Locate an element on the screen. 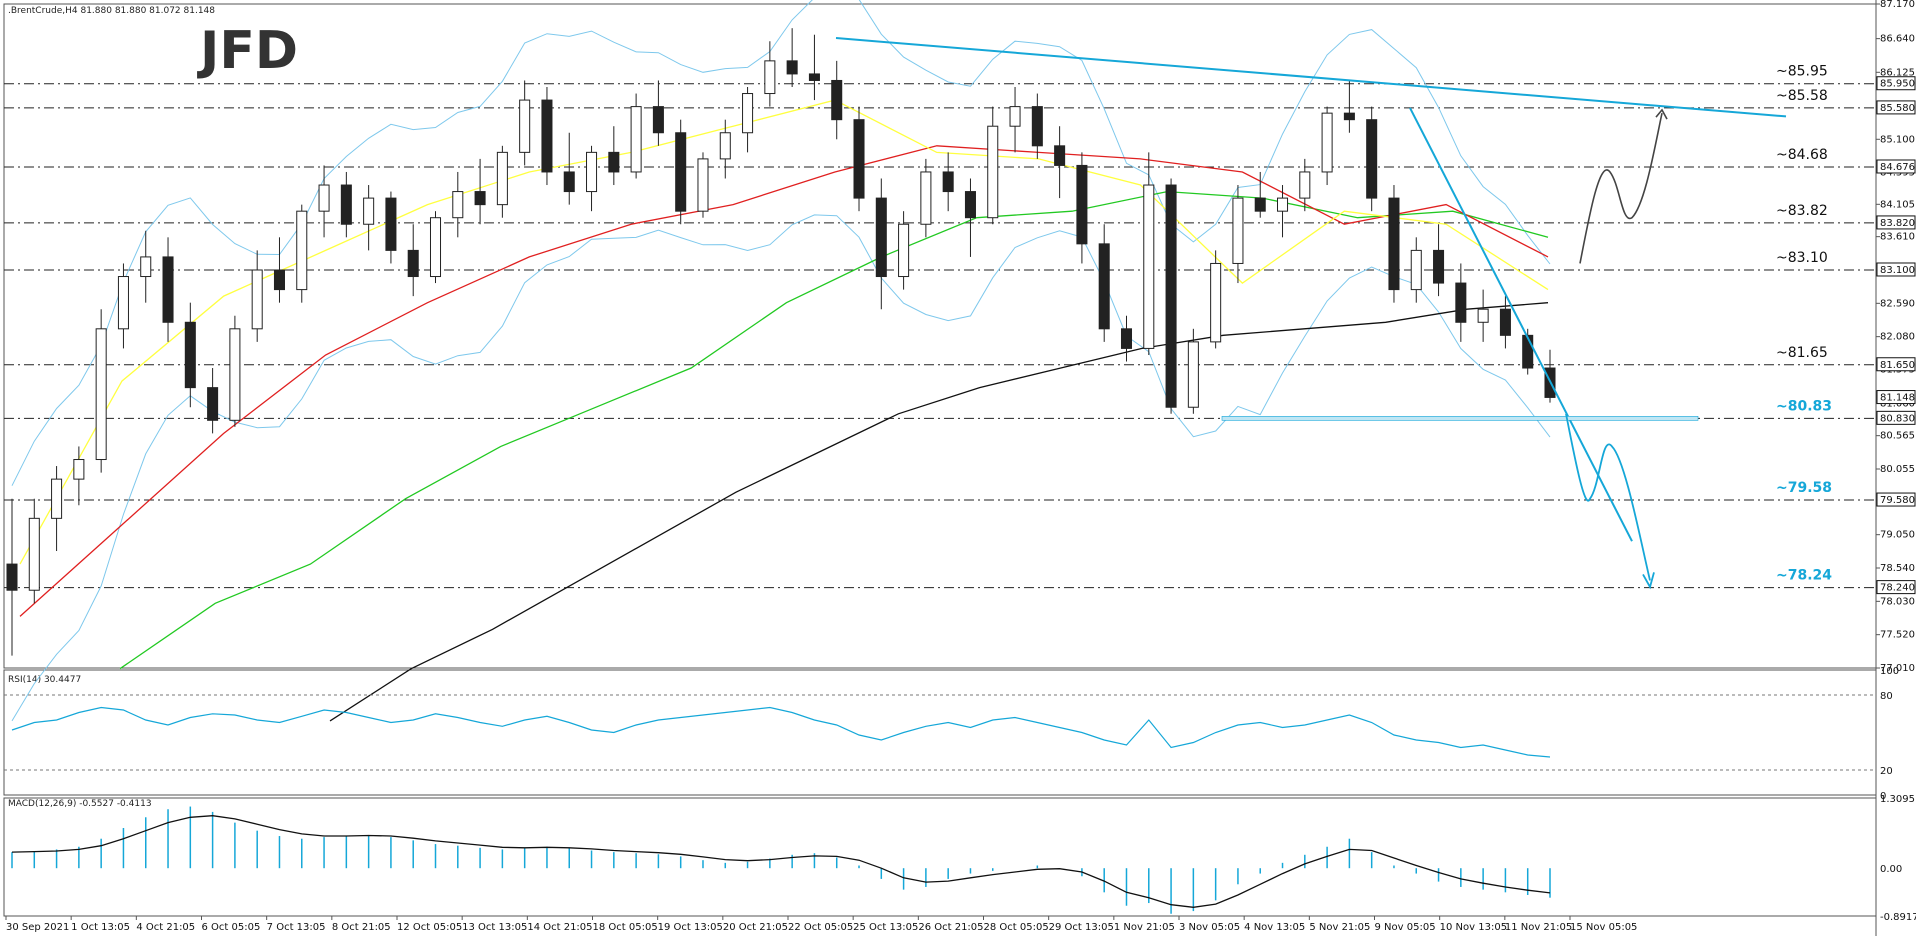 Image resolution: width=1916 pixels, height=940 pixels. x-tick-label: 14 Oct 21:05 is located at coordinates (559, 927).